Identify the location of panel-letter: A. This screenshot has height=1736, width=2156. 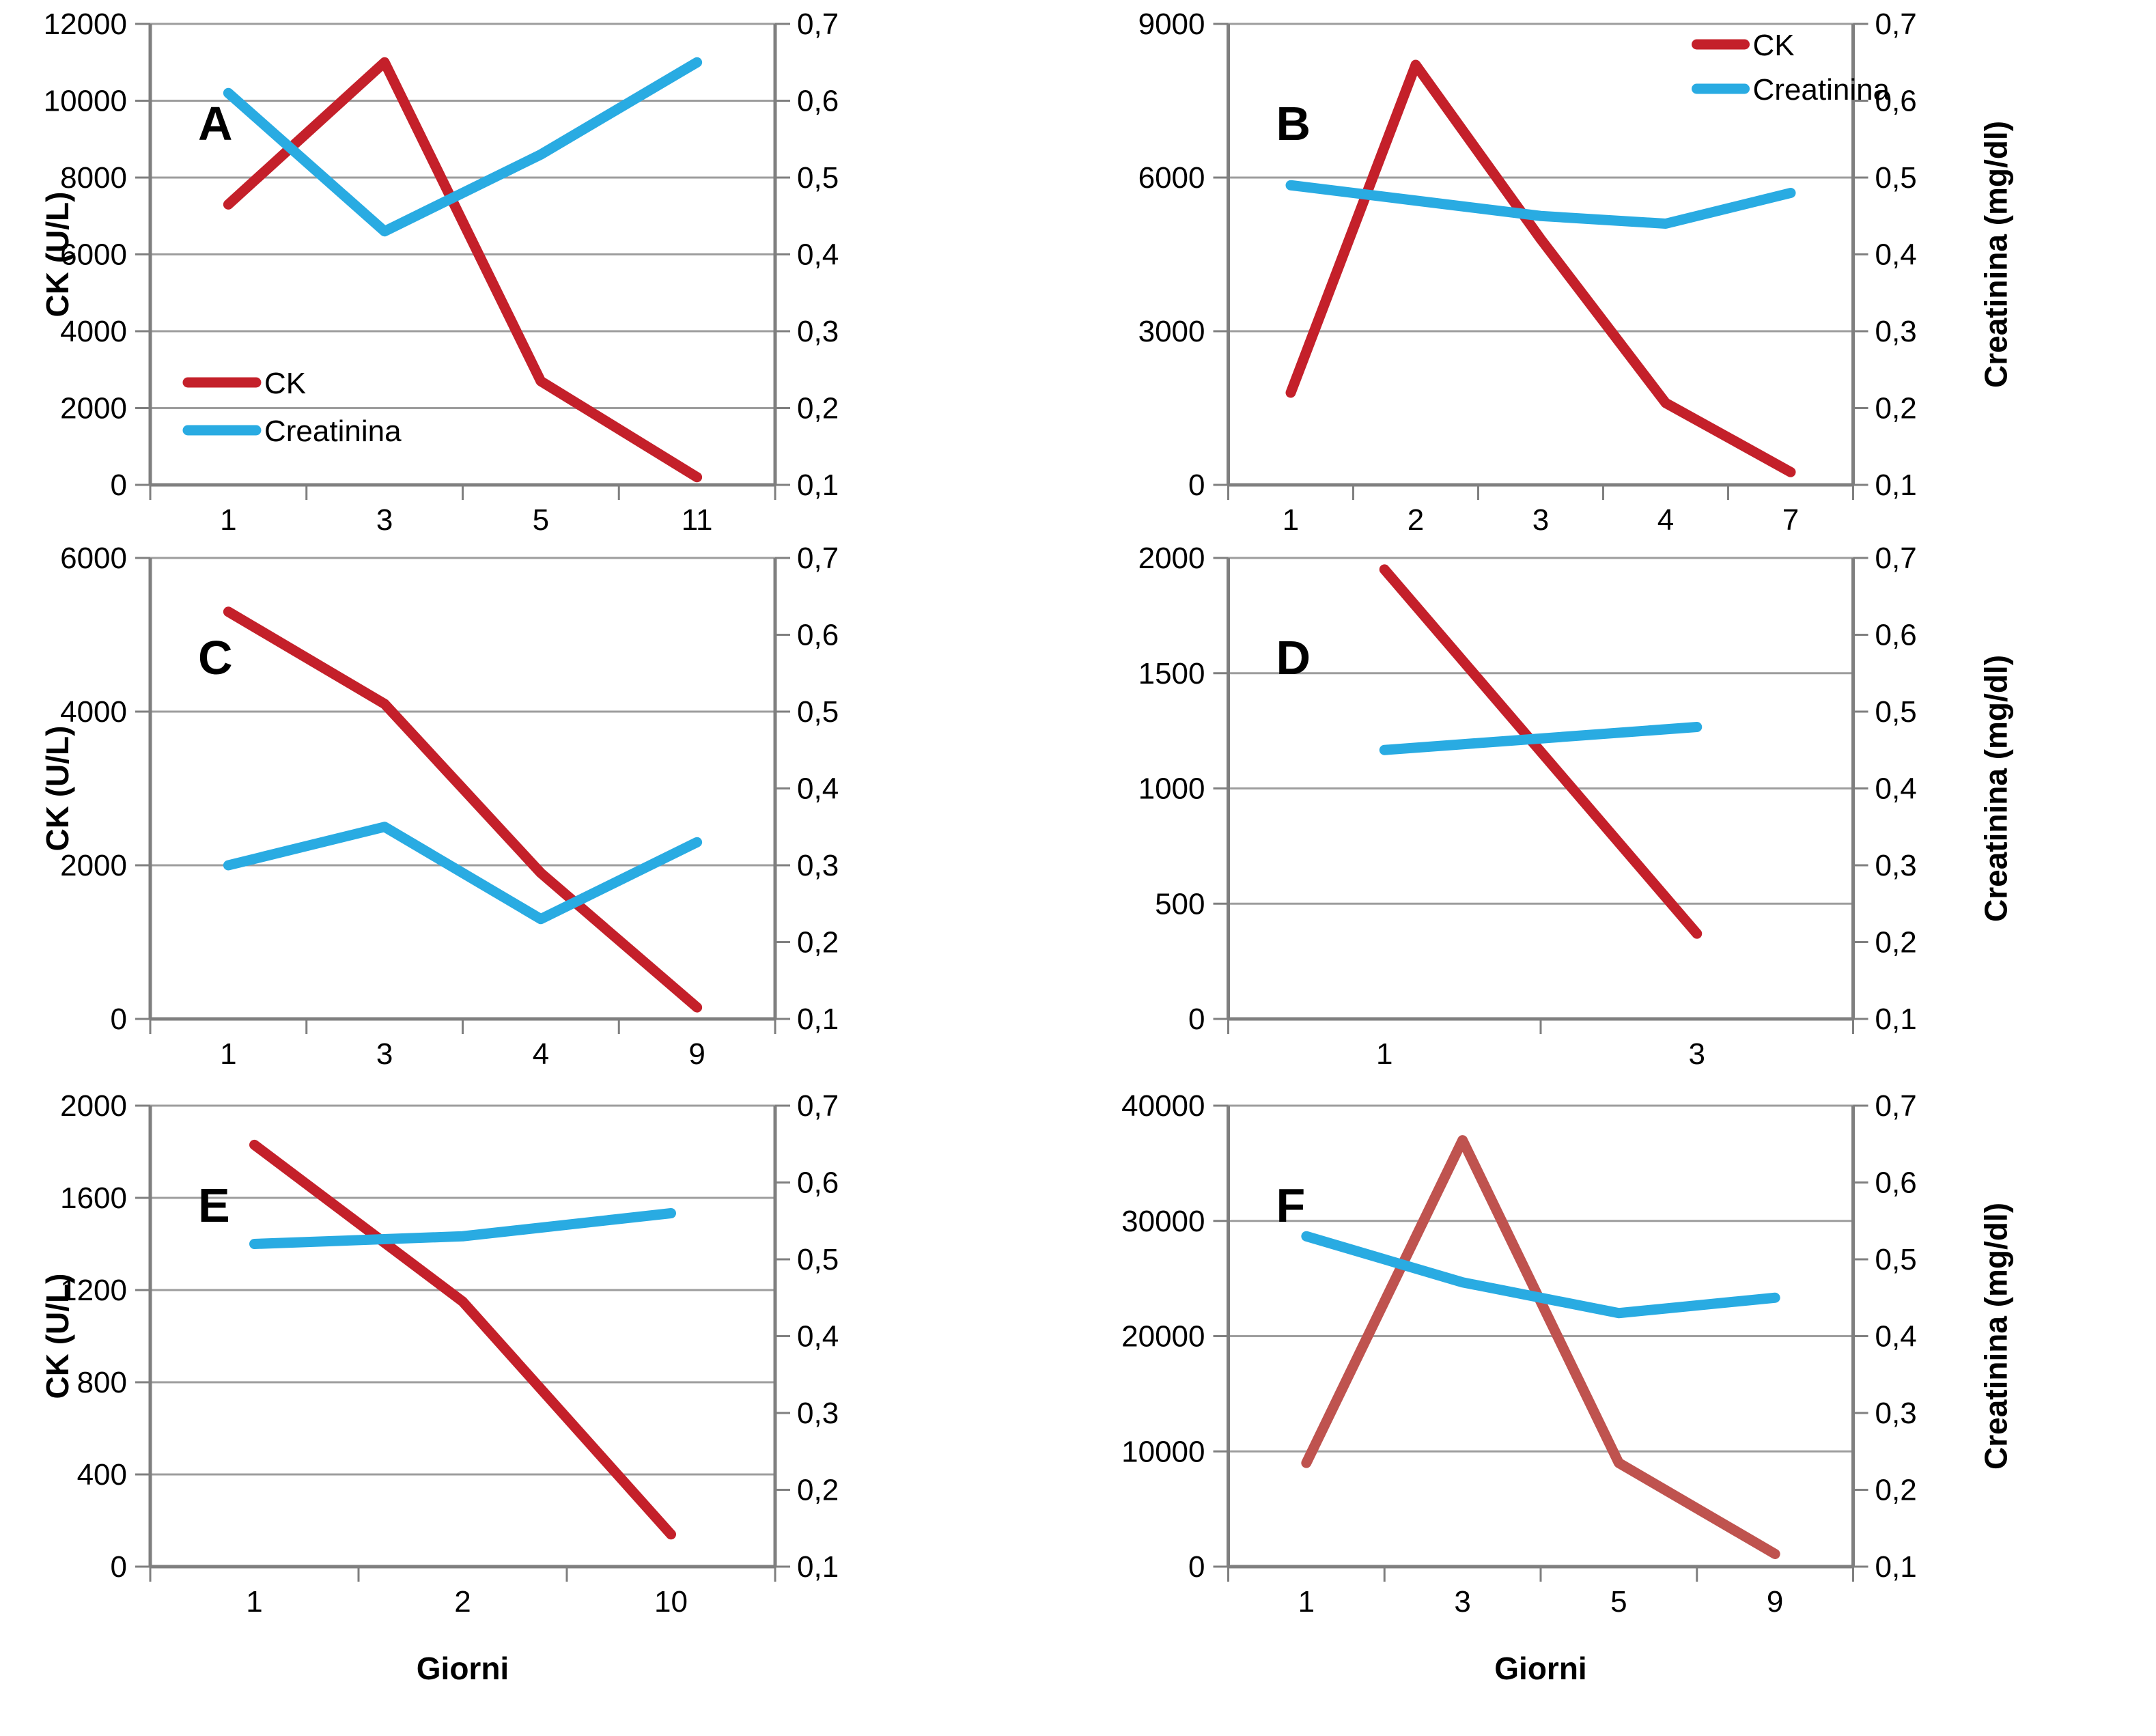
(215, 123).